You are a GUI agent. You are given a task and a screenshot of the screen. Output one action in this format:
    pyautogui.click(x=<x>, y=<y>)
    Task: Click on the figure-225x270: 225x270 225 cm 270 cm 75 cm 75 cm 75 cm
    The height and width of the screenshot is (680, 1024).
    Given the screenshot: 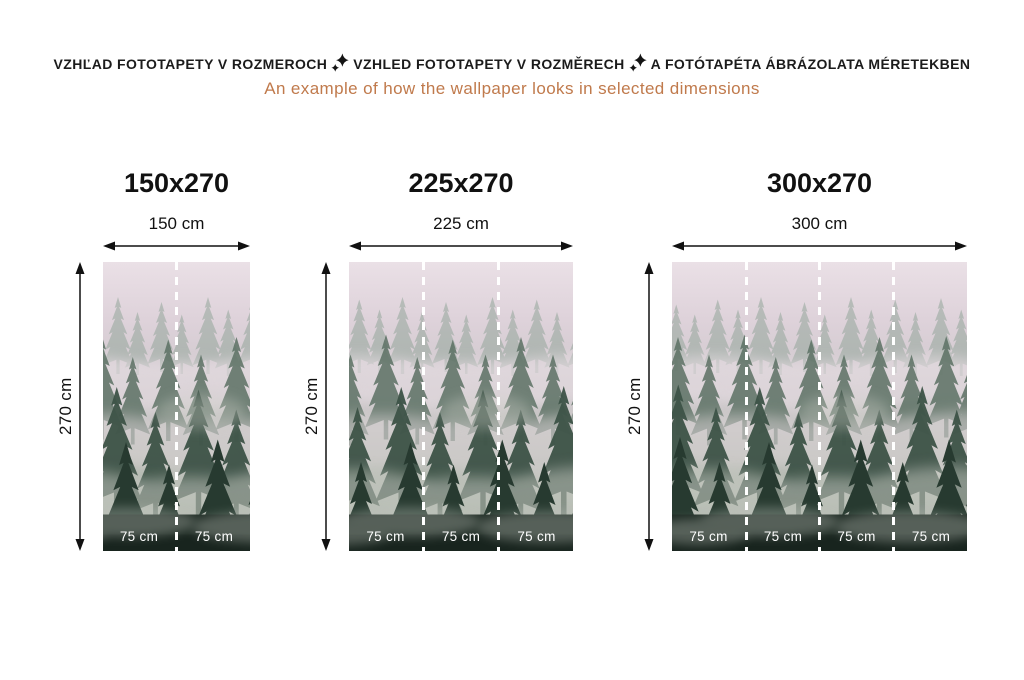 What is the action you would take?
    pyautogui.click(x=437, y=360)
    